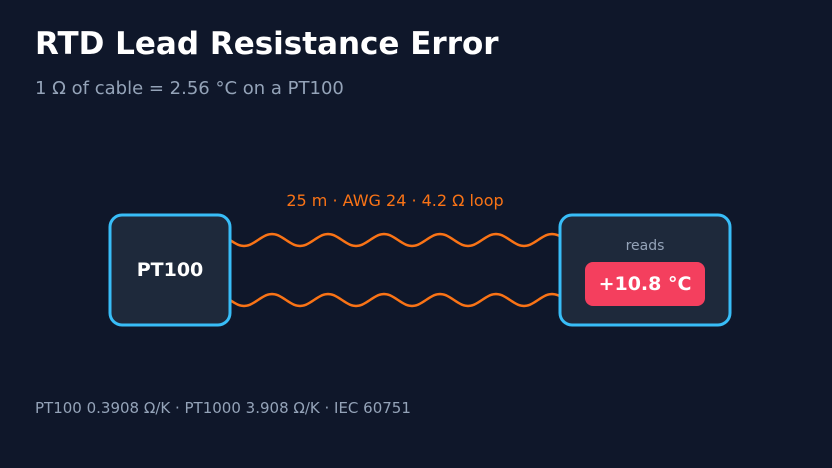 This screenshot has width=832, height=468. What do you see at coordinates (267, 44) in the screenshot?
I see `title: RTD Lead Resistance Error` at bounding box center [267, 44].